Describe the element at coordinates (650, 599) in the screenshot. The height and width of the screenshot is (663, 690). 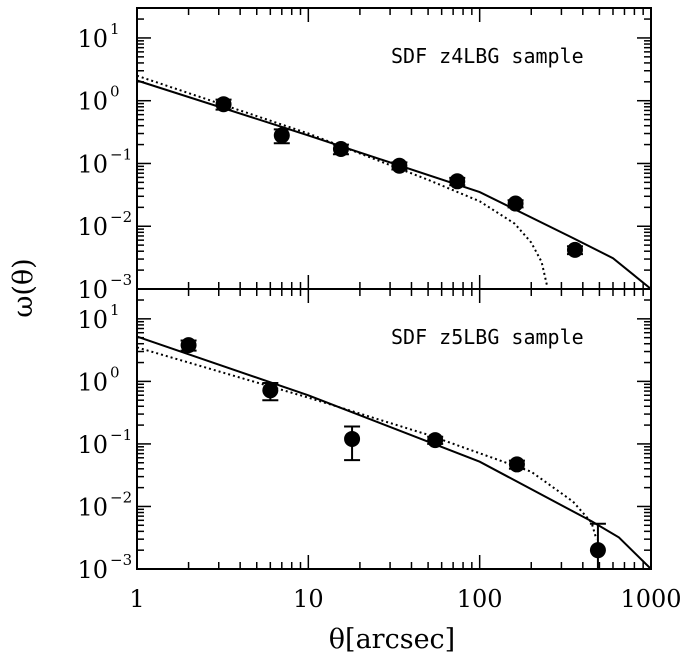
I see `x-tick-label: 1000` at that location.